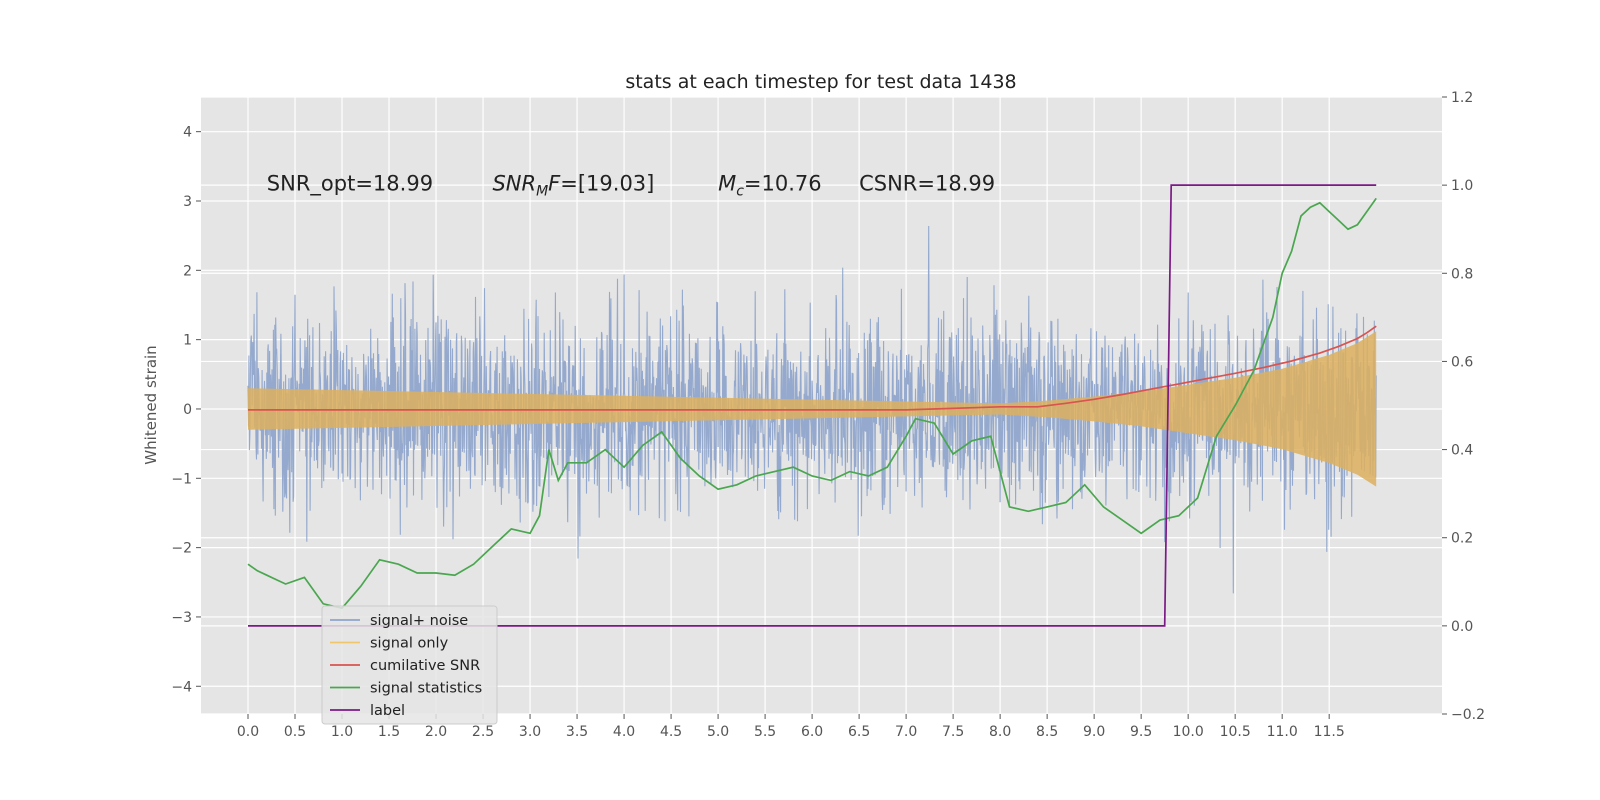 The image size is (1600, 800). Describe the element at coordinates (1462, 539) in the screenshot. I see `y2-tick-label: 0.2` at that location.